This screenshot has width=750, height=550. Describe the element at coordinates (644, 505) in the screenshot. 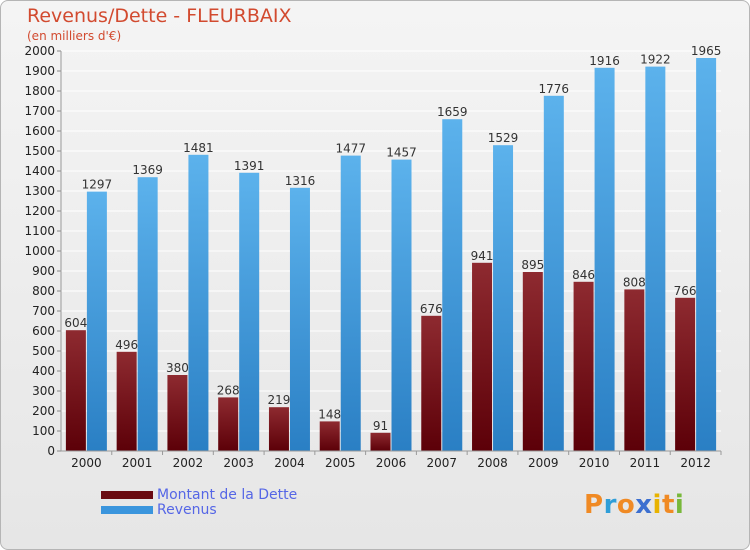

I see `logo-letter: x` at that location.